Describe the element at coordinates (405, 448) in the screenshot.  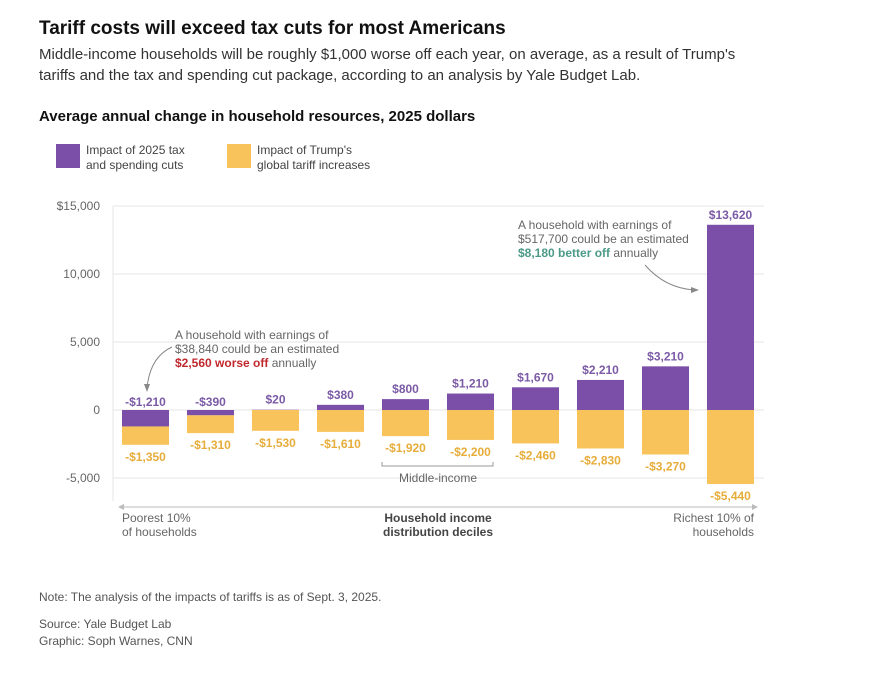
I see `label-tariff-decile-5: -$1,920` at that location.